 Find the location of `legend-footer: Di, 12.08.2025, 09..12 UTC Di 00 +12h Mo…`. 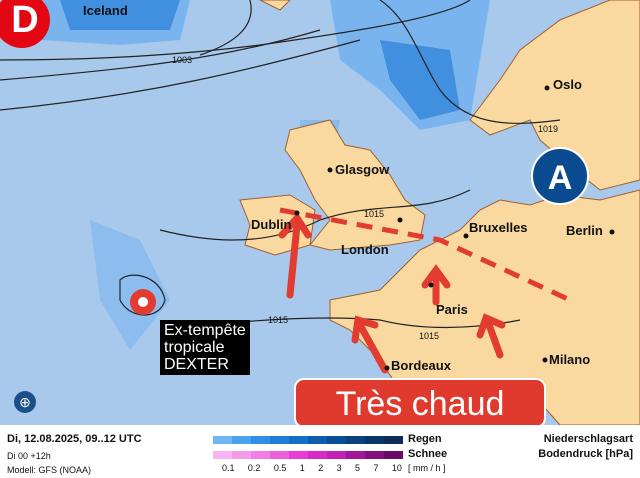

legend-footer: Di, 12.08.2025, 09..12 UTC Di 00 +12h Mo… is located at coordinates (320, 451).